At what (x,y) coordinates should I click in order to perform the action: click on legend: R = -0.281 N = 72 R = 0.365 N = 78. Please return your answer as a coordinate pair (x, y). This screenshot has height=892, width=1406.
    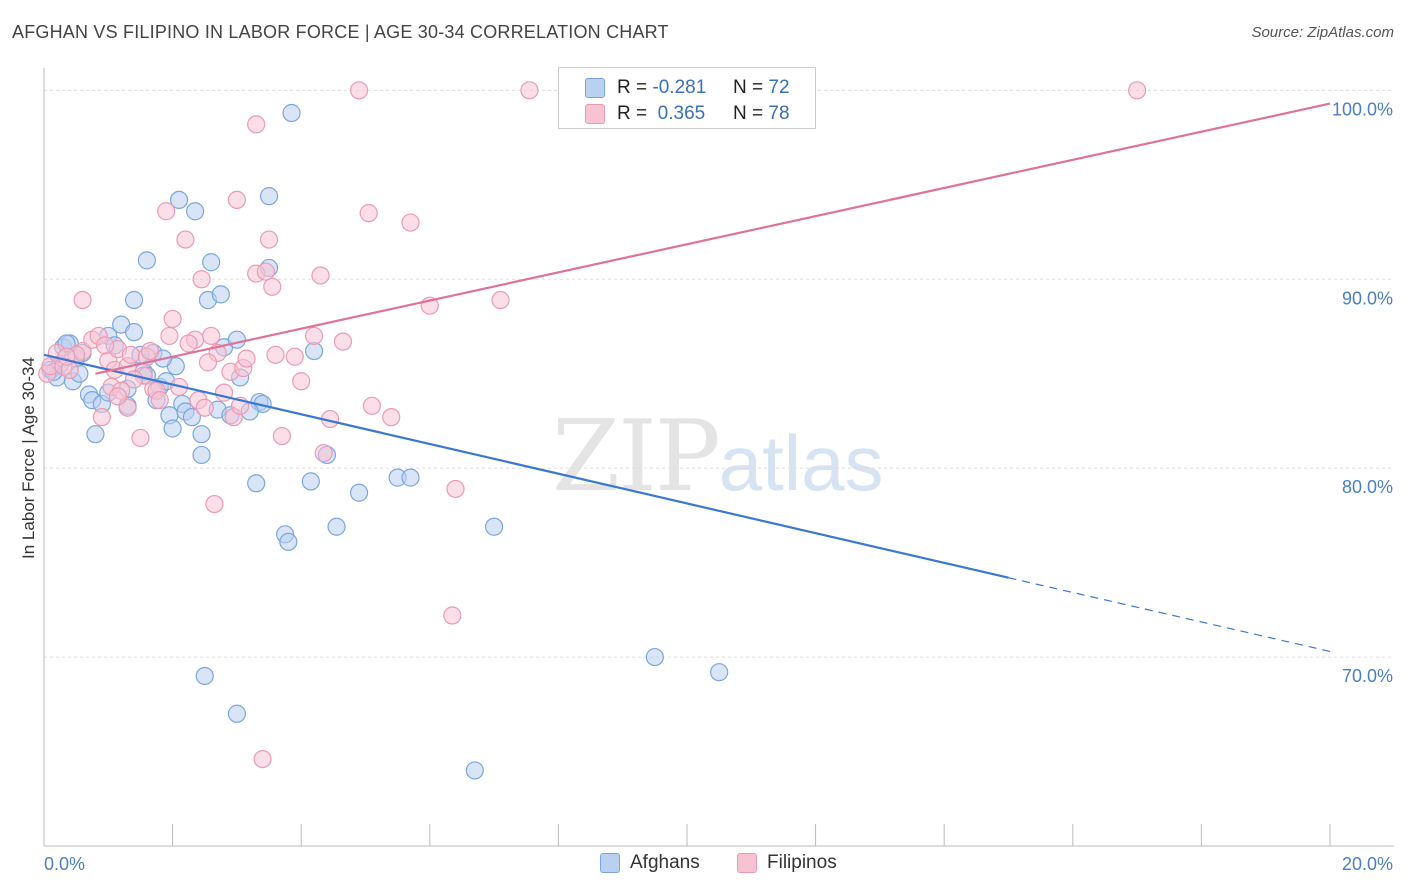
    Looking at the image, I should click on (687, 98).